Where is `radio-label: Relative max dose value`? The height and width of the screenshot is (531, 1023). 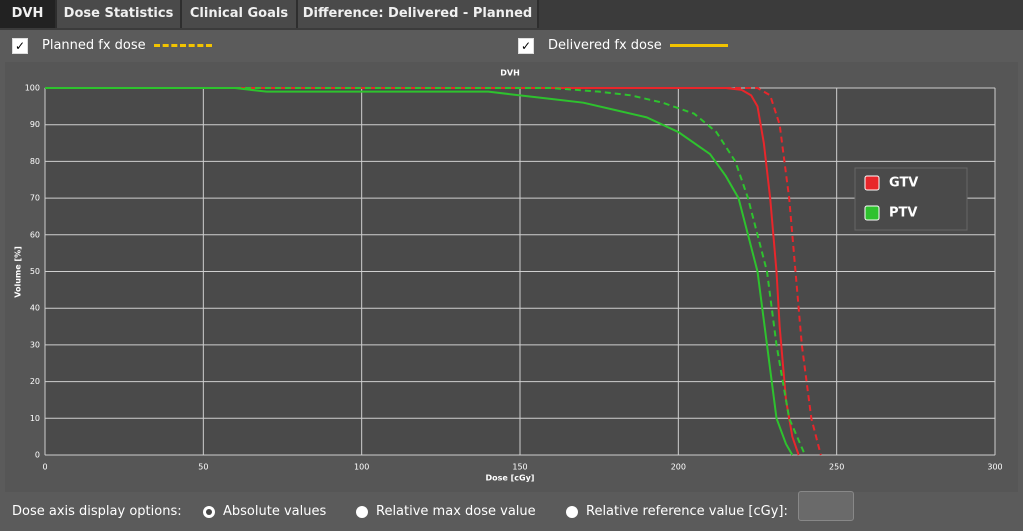
radio-label: Relative max dose value is located at coordinates (456, 511).